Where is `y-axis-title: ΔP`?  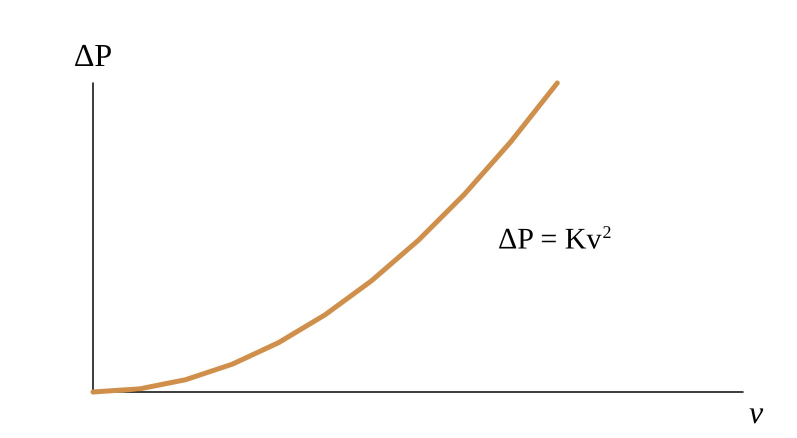
y-axis-title: ΔP is located at coordinates (93, 55).